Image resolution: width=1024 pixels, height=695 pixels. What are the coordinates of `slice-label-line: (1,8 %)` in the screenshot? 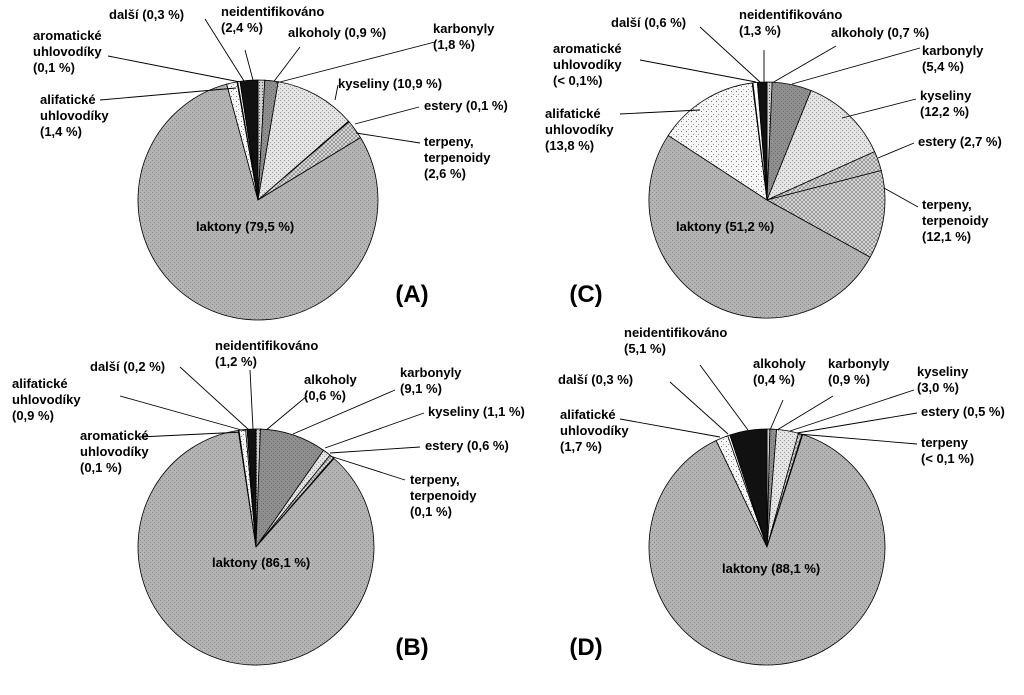 It's located at (454, 44).